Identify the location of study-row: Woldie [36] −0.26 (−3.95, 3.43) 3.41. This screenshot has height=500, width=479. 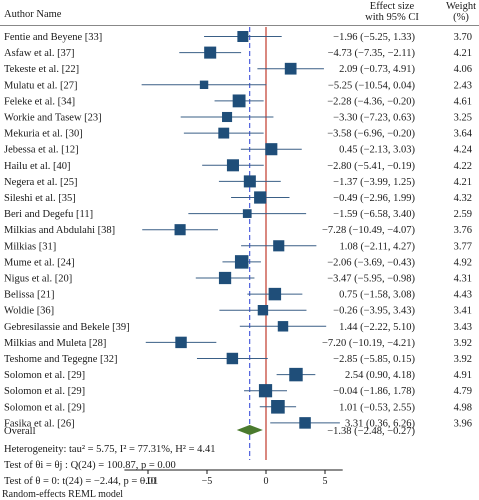
(238, 311).